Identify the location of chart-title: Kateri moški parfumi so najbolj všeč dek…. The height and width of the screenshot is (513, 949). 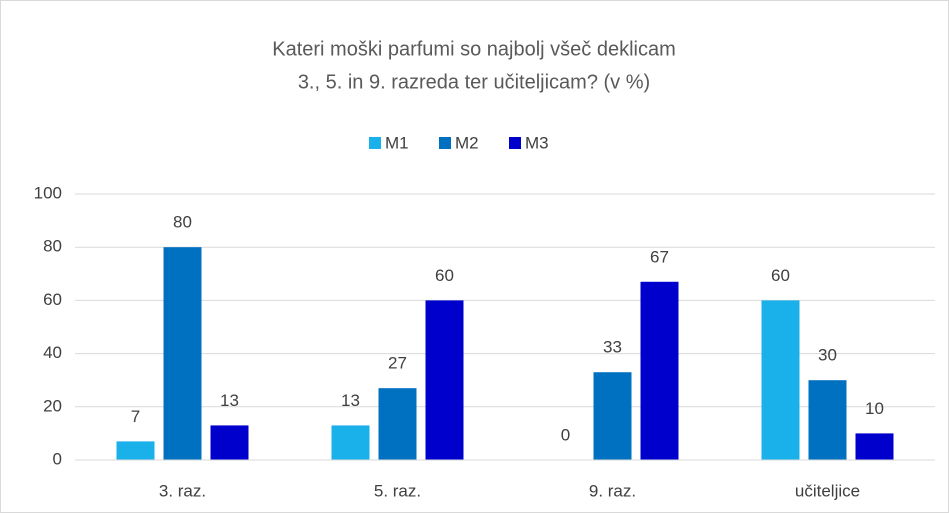
(474, 49).